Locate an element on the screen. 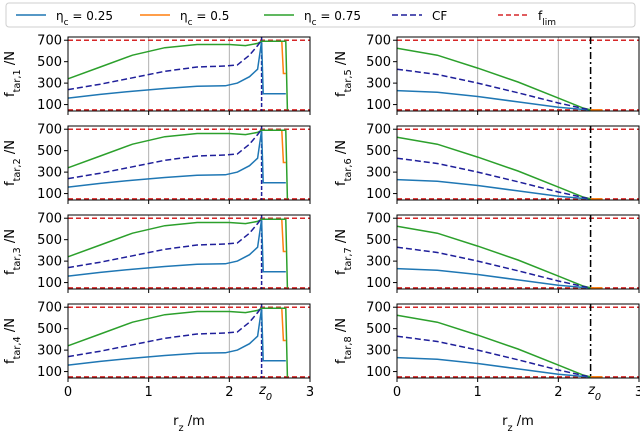 The height and width of the screenshot is (431, 640). panel: 100 300 500 700 ftar,5 /N is located at coordinates (487, 74).